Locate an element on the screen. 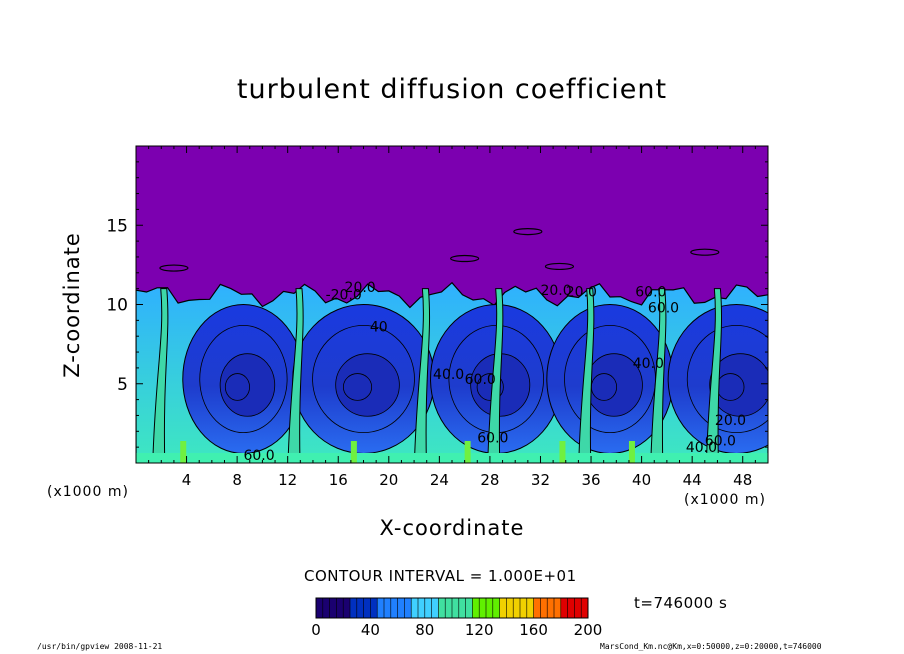 The width and height of the screenshot is (904, 654). x-tick-label: 4 is located at coordinates (187, 480).